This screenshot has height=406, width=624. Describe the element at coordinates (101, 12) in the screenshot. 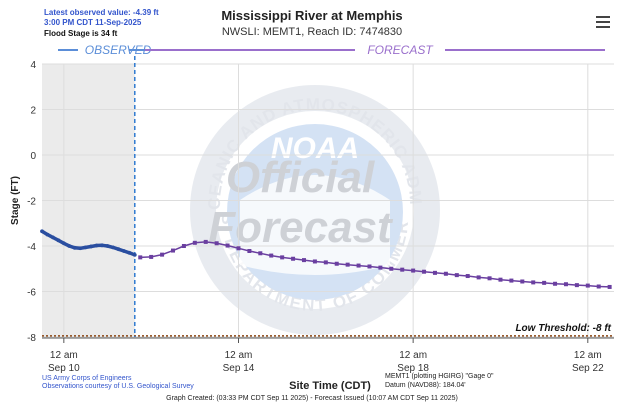

I see `latest-observed-value: Latest observed value: -4.39 ft` at that location.